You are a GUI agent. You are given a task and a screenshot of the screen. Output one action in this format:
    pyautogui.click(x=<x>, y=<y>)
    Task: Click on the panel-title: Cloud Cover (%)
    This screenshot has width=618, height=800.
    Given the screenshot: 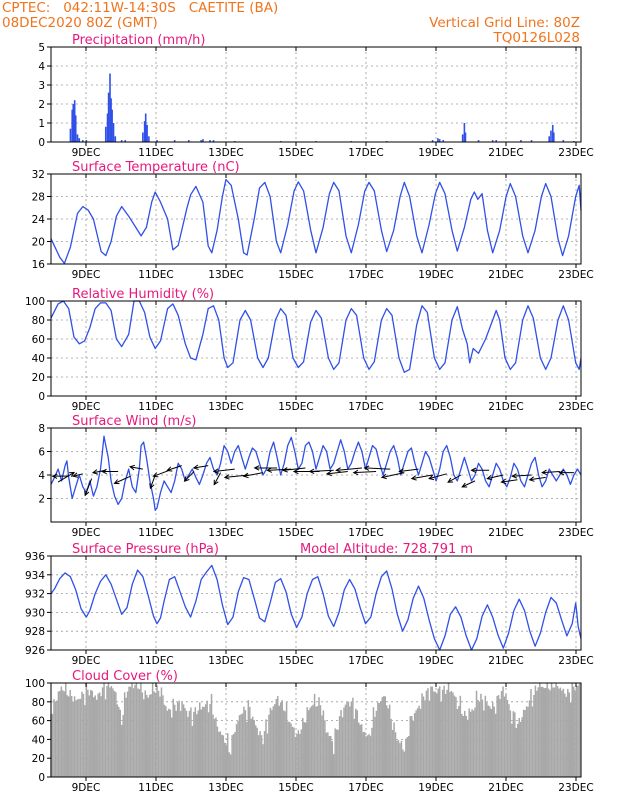 What is the action you would take?
    pyautogui.click(x=125, y=676)
    